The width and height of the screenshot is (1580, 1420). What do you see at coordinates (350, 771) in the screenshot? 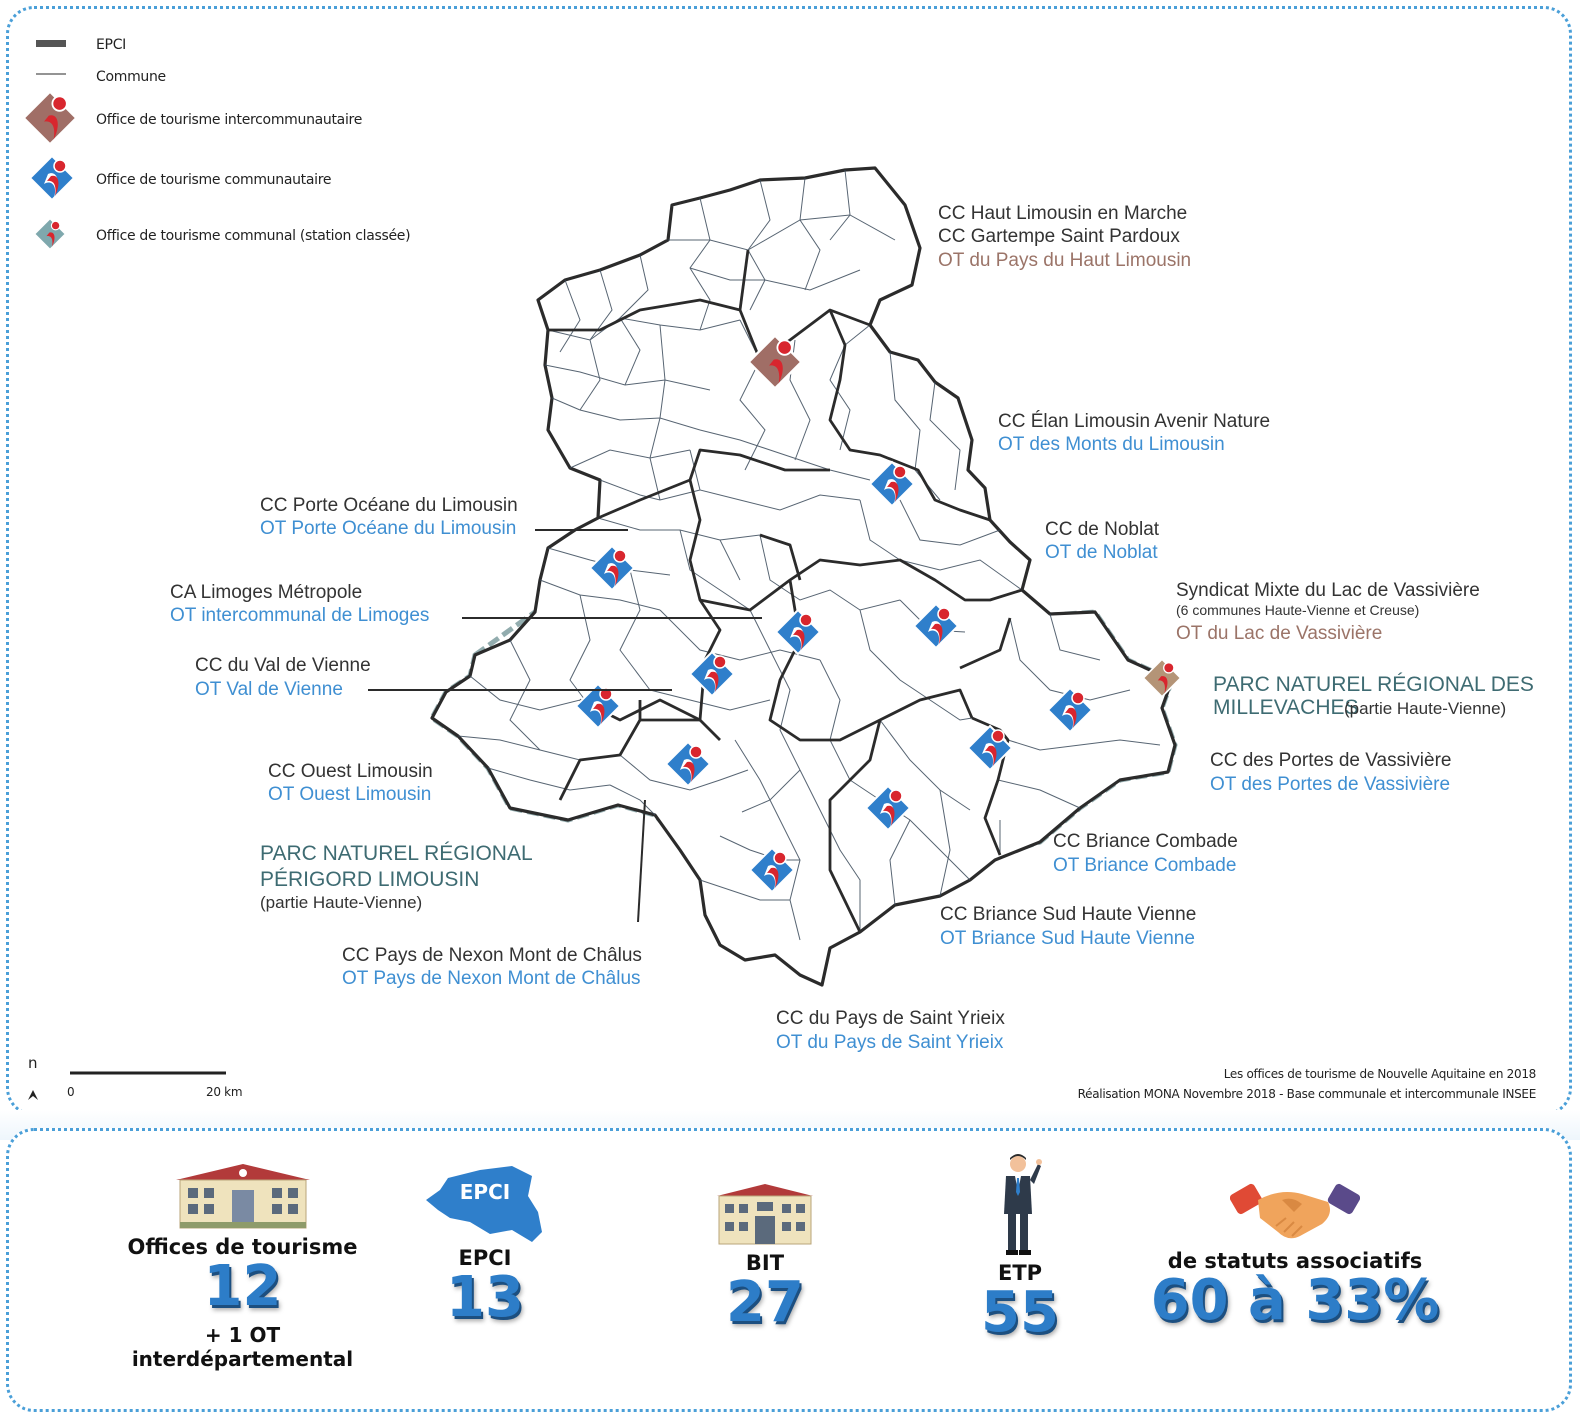
I see `label-ouest-cc: CC Ouest Limousin` at bounding box center [350, 771].